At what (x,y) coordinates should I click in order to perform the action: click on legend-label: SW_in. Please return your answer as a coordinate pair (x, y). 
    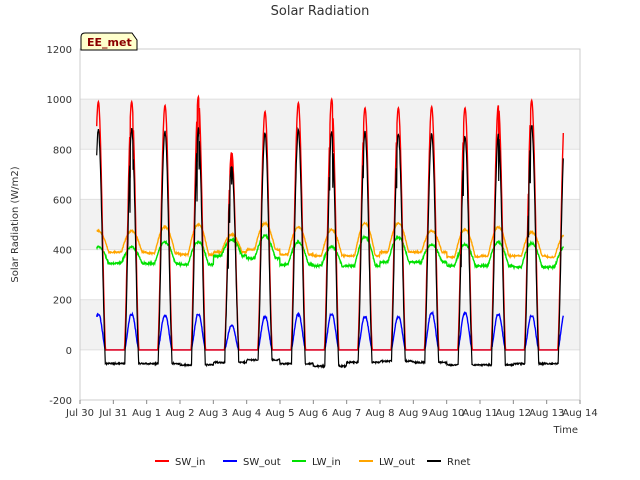
    Looking at the image, I should click on (190, 462).